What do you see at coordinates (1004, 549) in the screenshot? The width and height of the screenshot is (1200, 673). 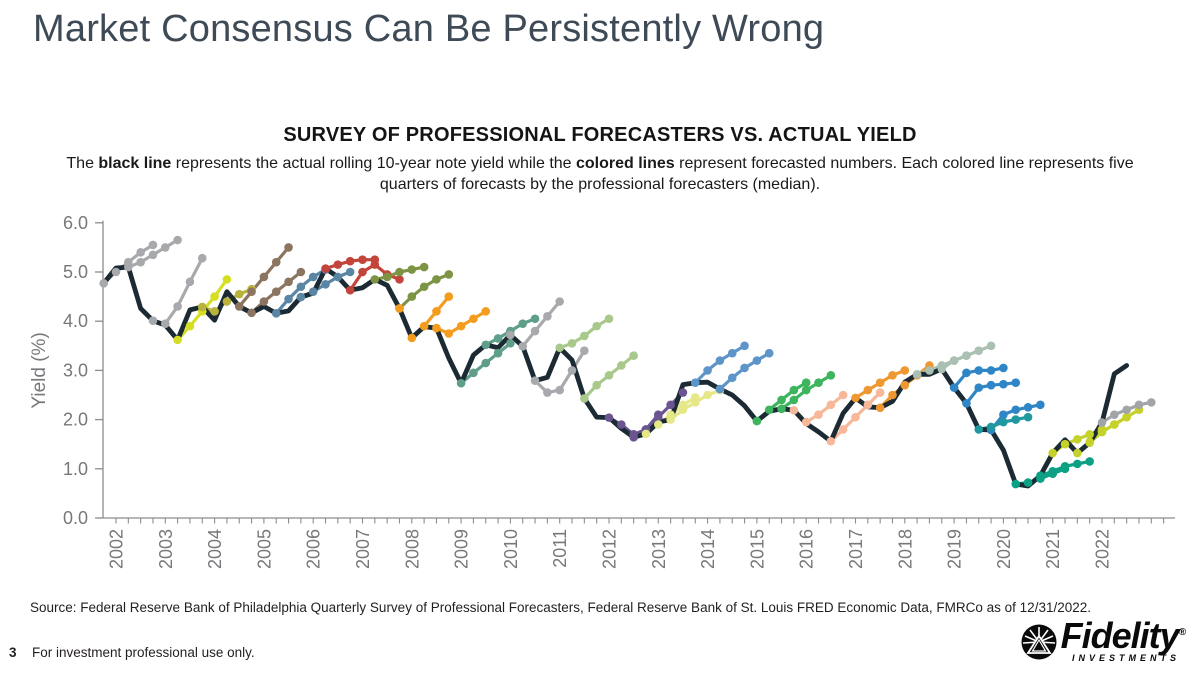 I see `svg-text: 2020` at bounding box center [1004, 549].